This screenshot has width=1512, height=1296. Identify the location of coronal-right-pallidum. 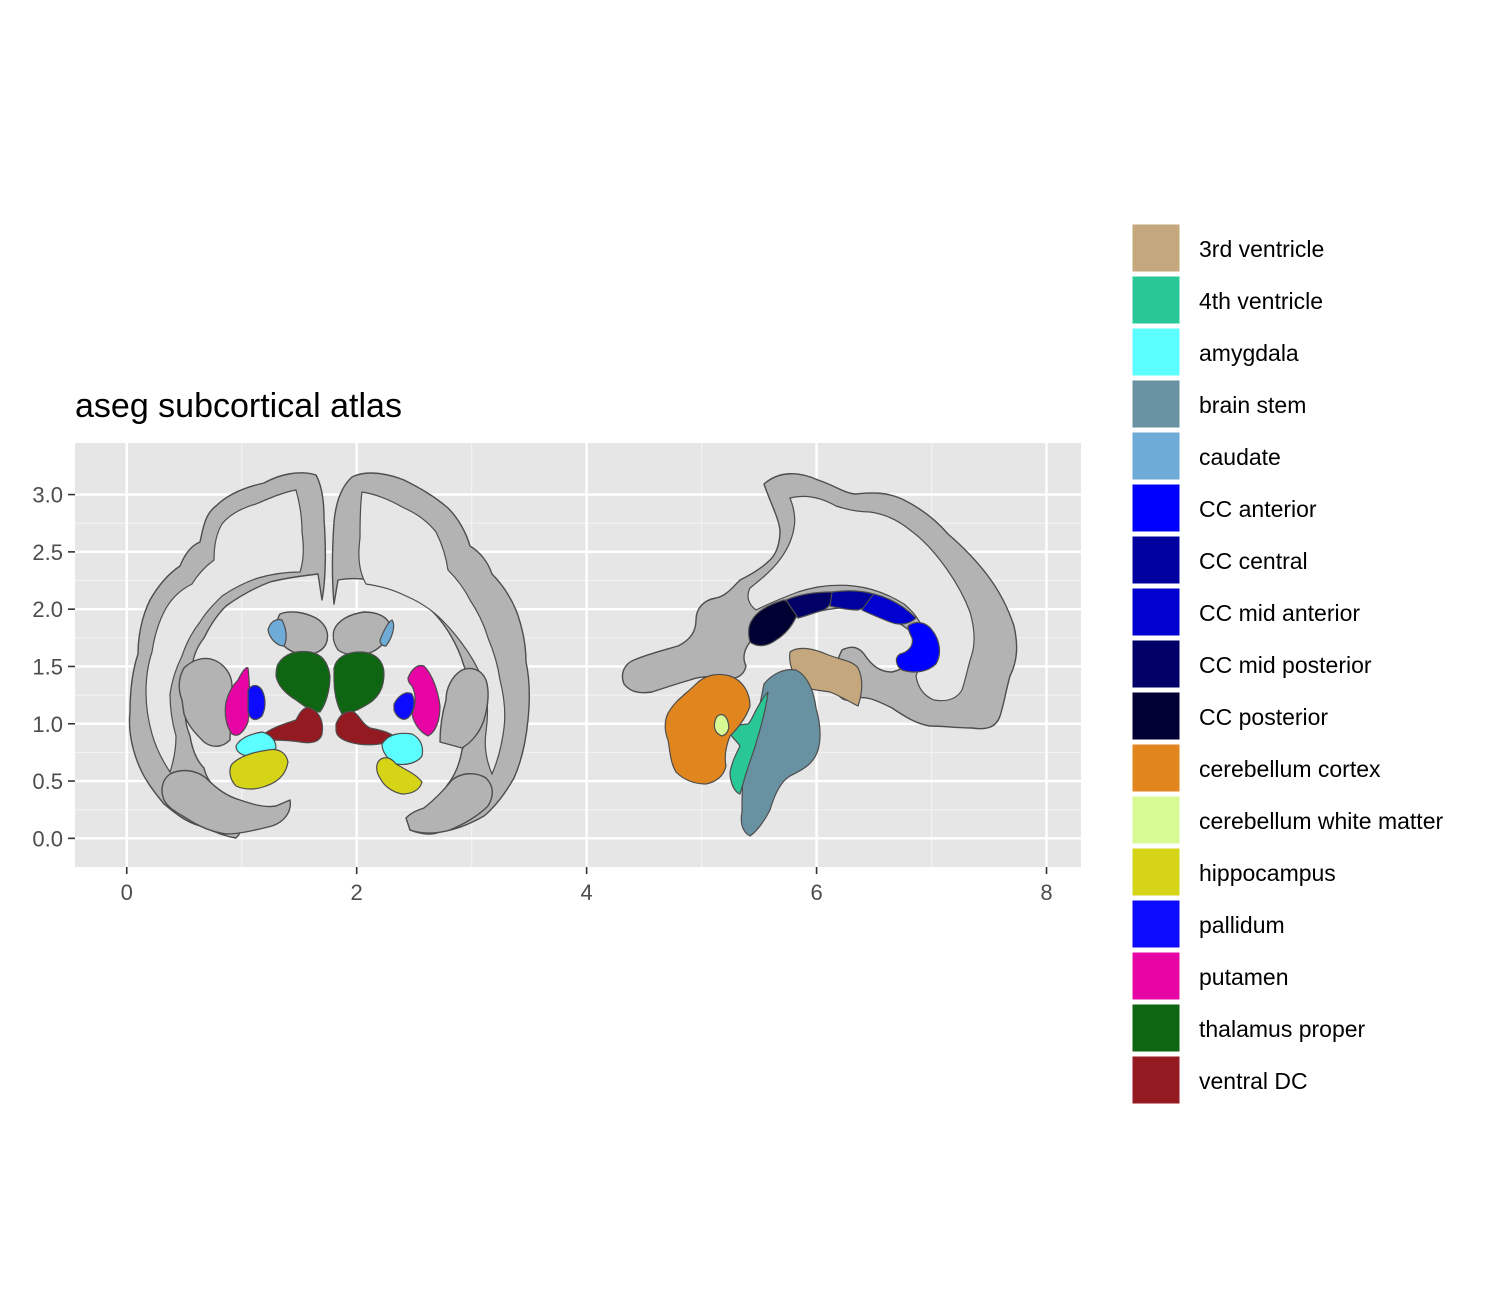
(404, 706).